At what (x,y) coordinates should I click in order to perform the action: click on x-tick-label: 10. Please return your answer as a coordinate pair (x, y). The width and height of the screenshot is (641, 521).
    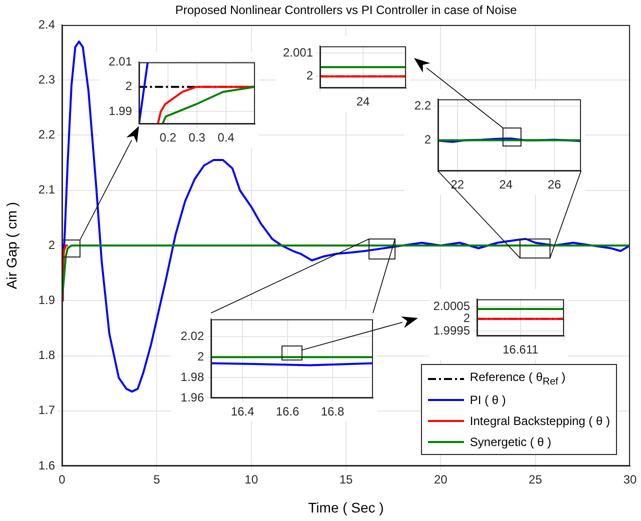
    Looking at the image, I should click on (251, 479).